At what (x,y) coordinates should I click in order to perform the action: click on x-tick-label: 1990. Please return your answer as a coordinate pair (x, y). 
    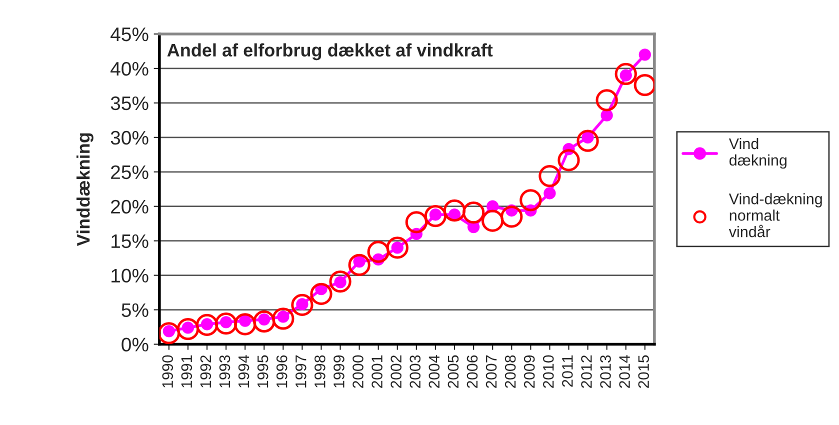
    Looking at the image, I should click on (168, 371).